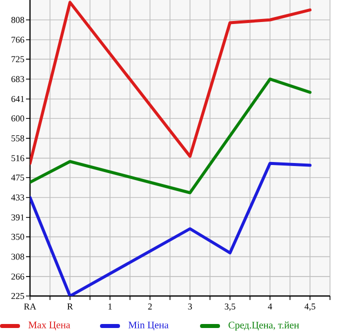 The image size is (345, 335). Describe the element at coordinates (17, 118) in the screenshot. I see `y-tick-label: 600` at that location.